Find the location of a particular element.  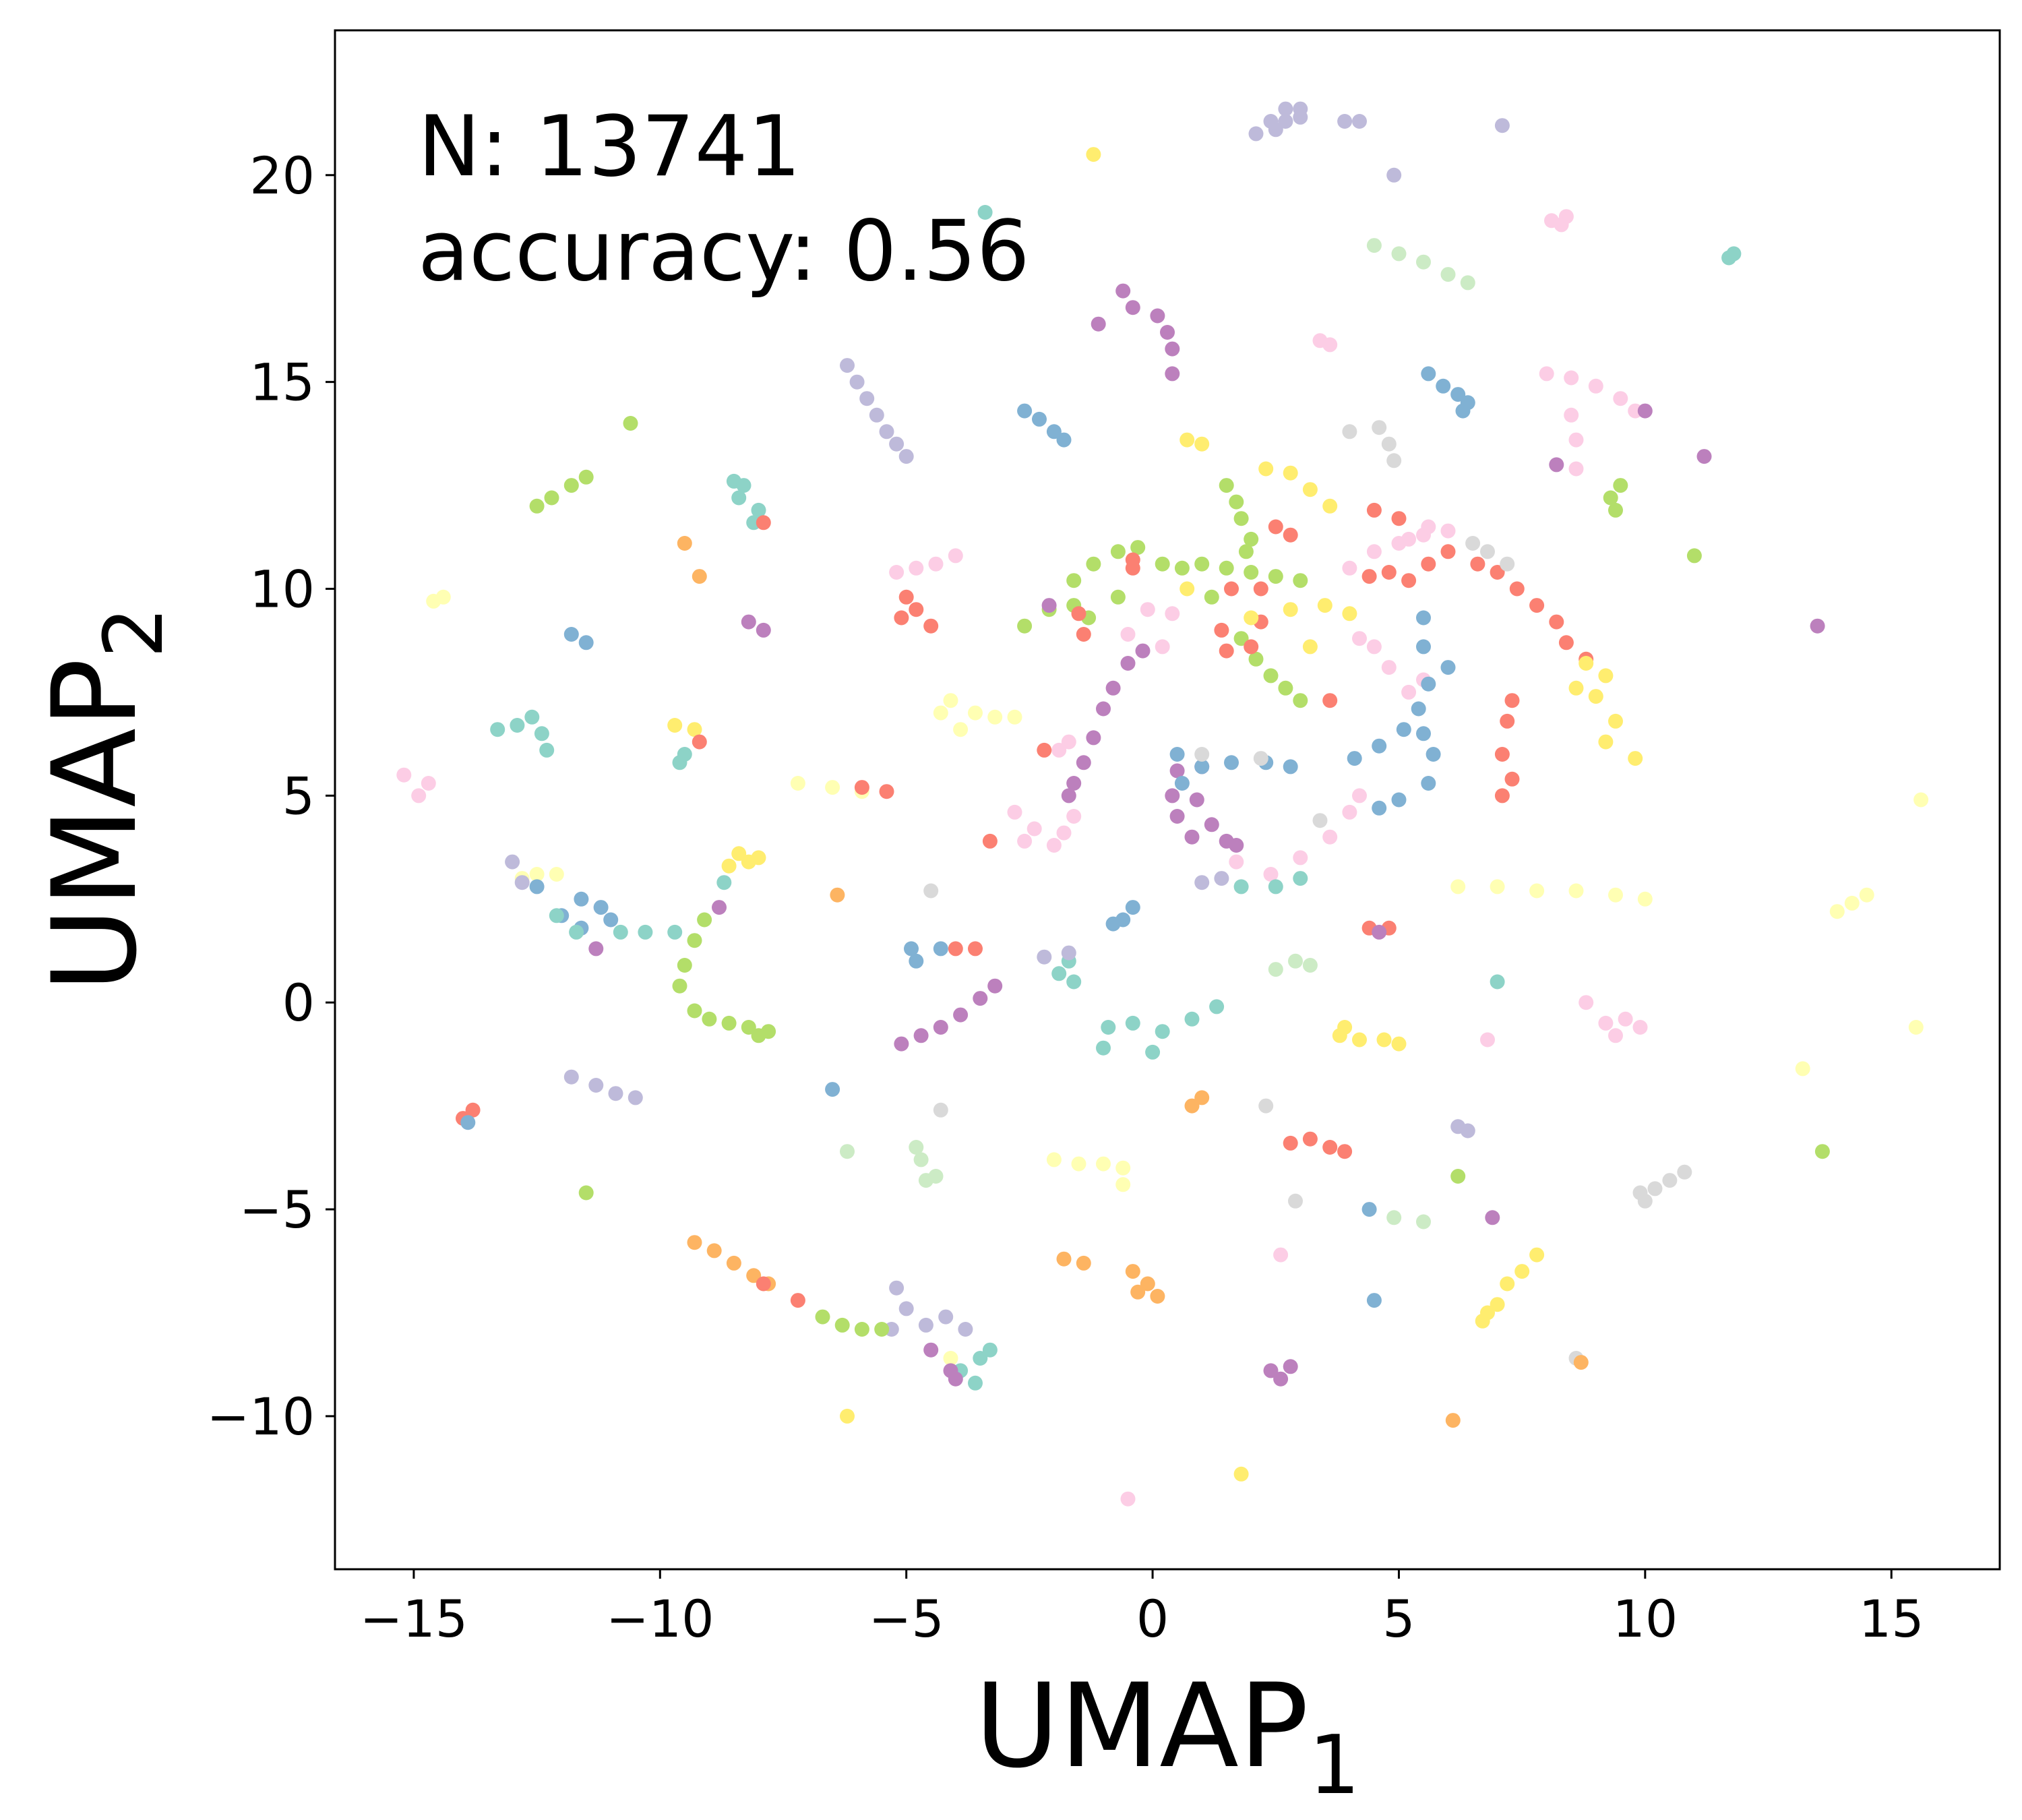

y-tick-label: −5 is located at coordinates (277, 1210).